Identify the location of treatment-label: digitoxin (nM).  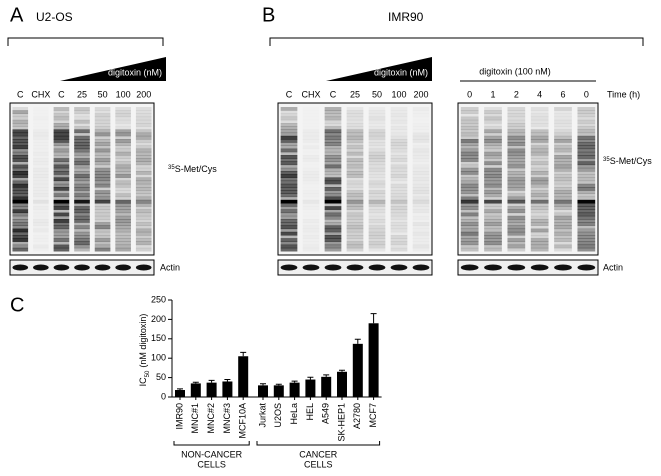
(135, 72).